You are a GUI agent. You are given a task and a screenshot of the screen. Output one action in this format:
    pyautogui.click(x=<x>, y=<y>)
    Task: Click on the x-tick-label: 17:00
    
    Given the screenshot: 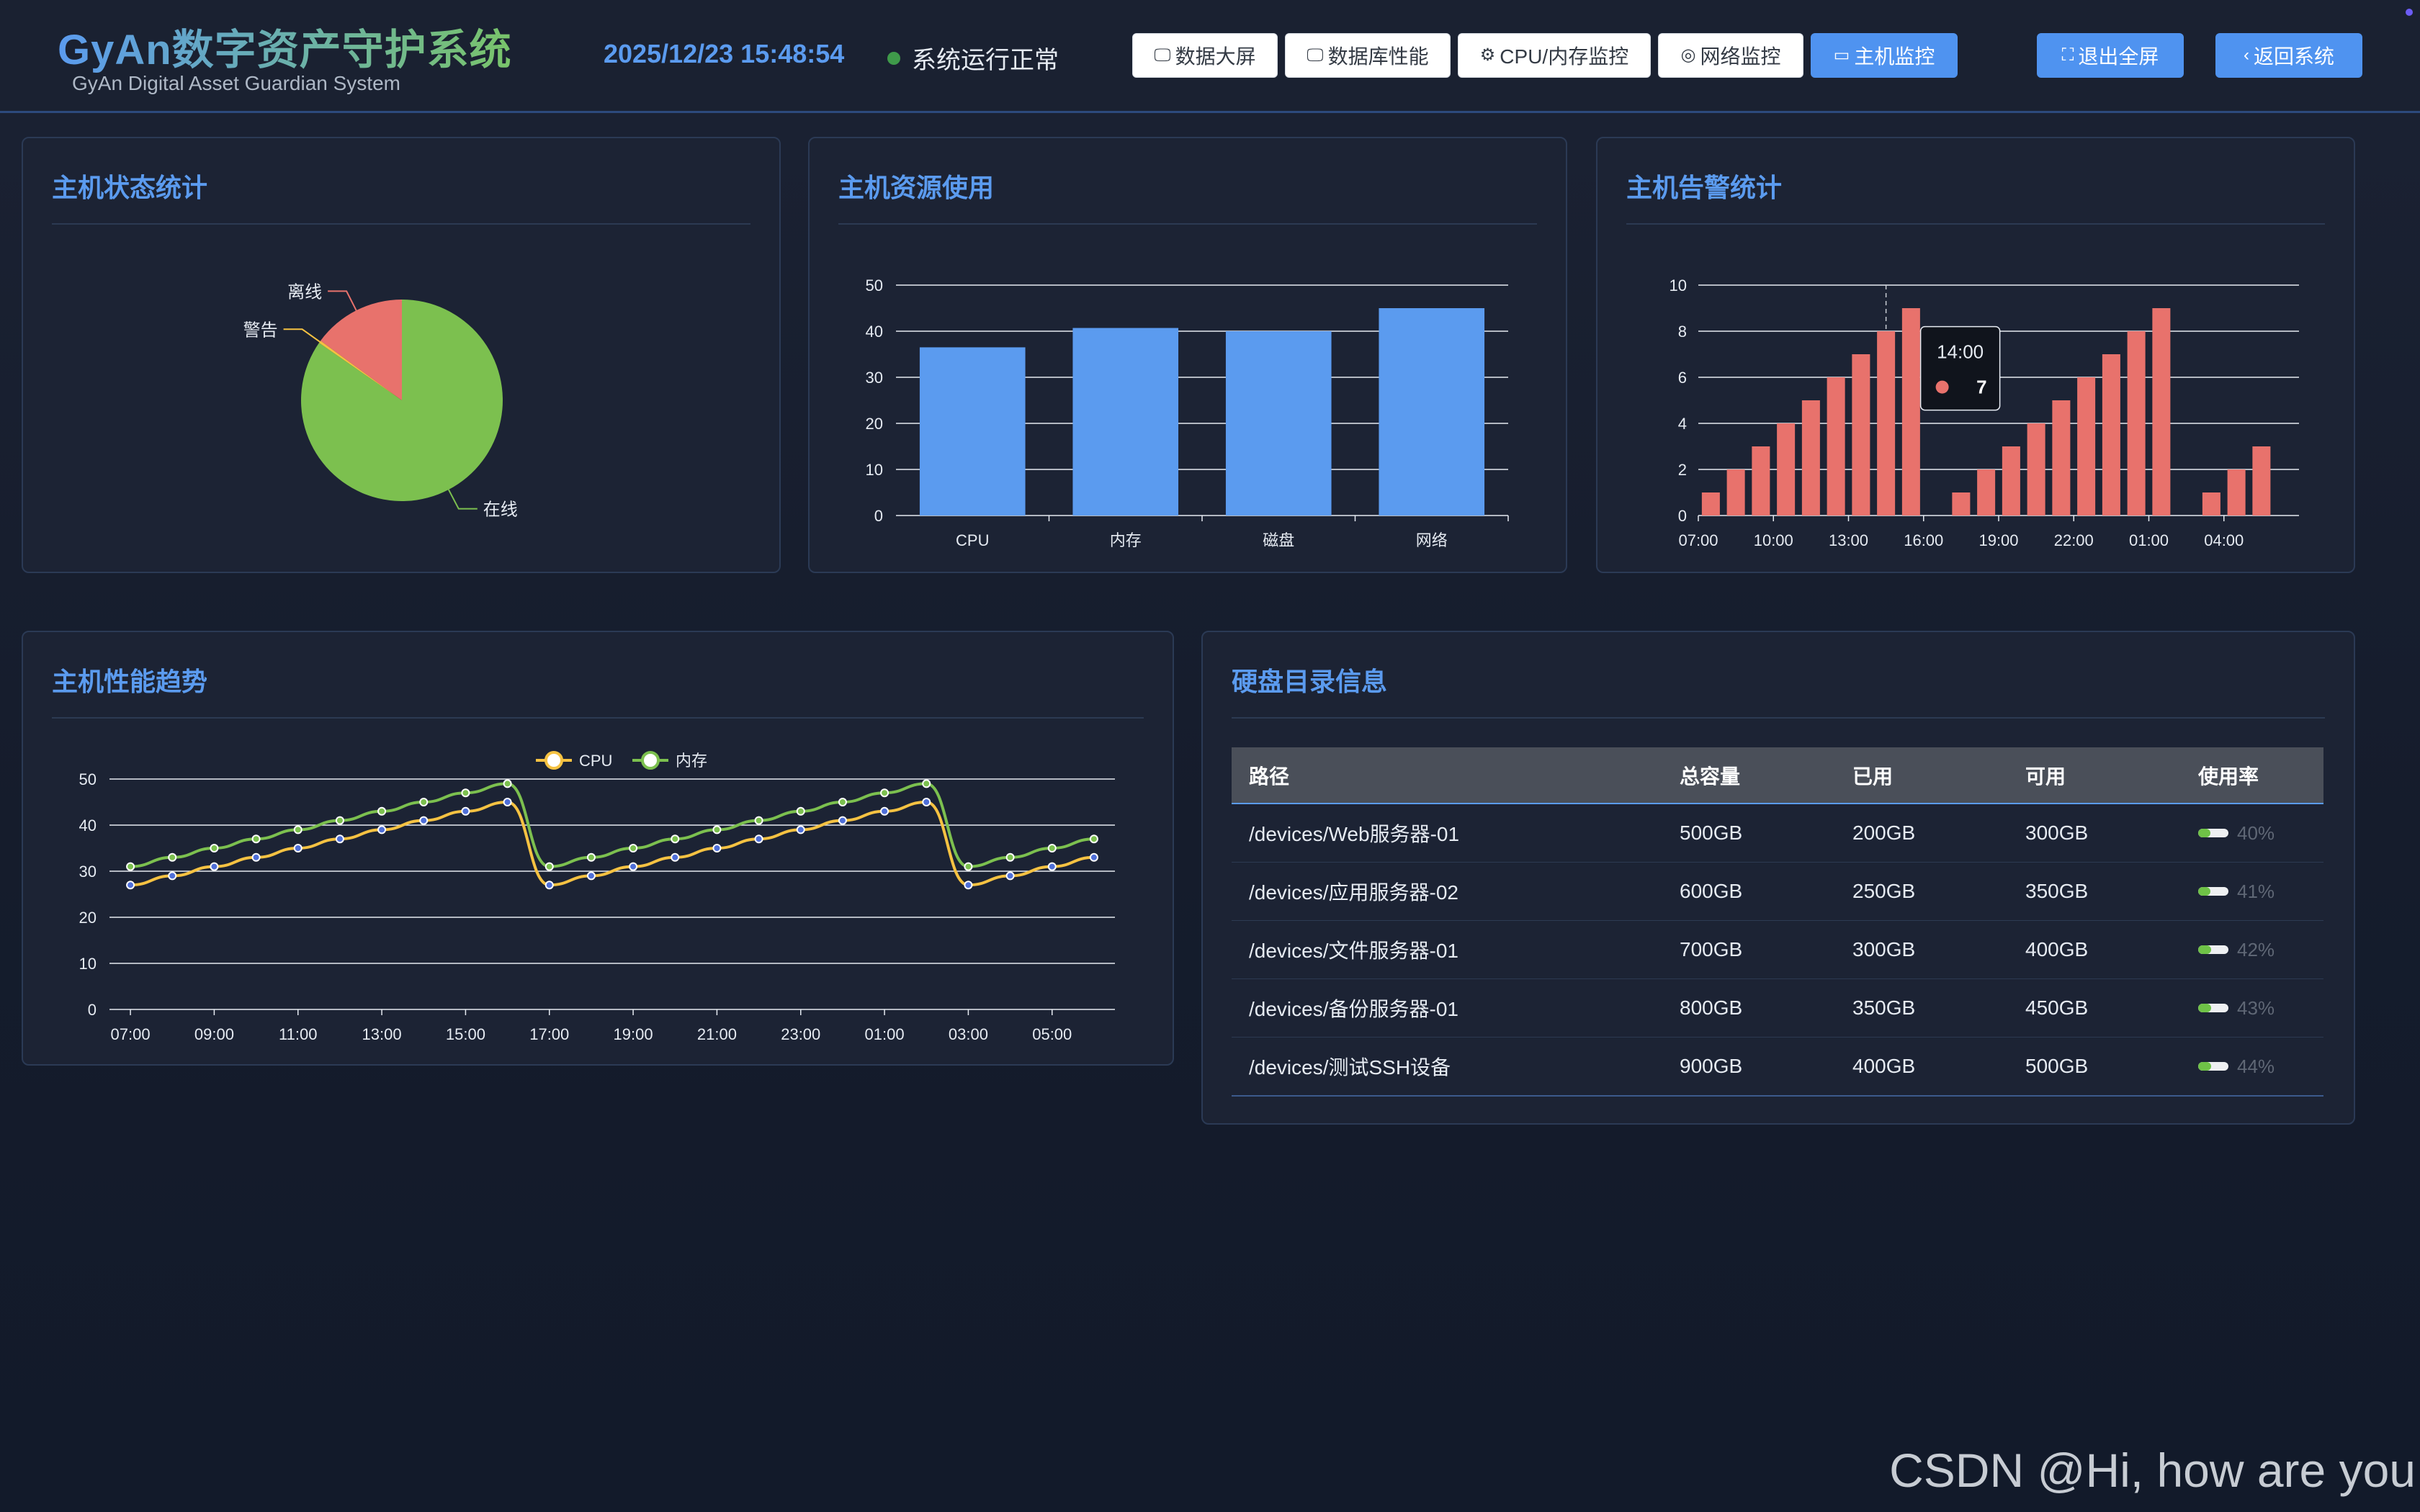 What is the action you would take?
    pyautogui.click(x=549, y=1034)
    